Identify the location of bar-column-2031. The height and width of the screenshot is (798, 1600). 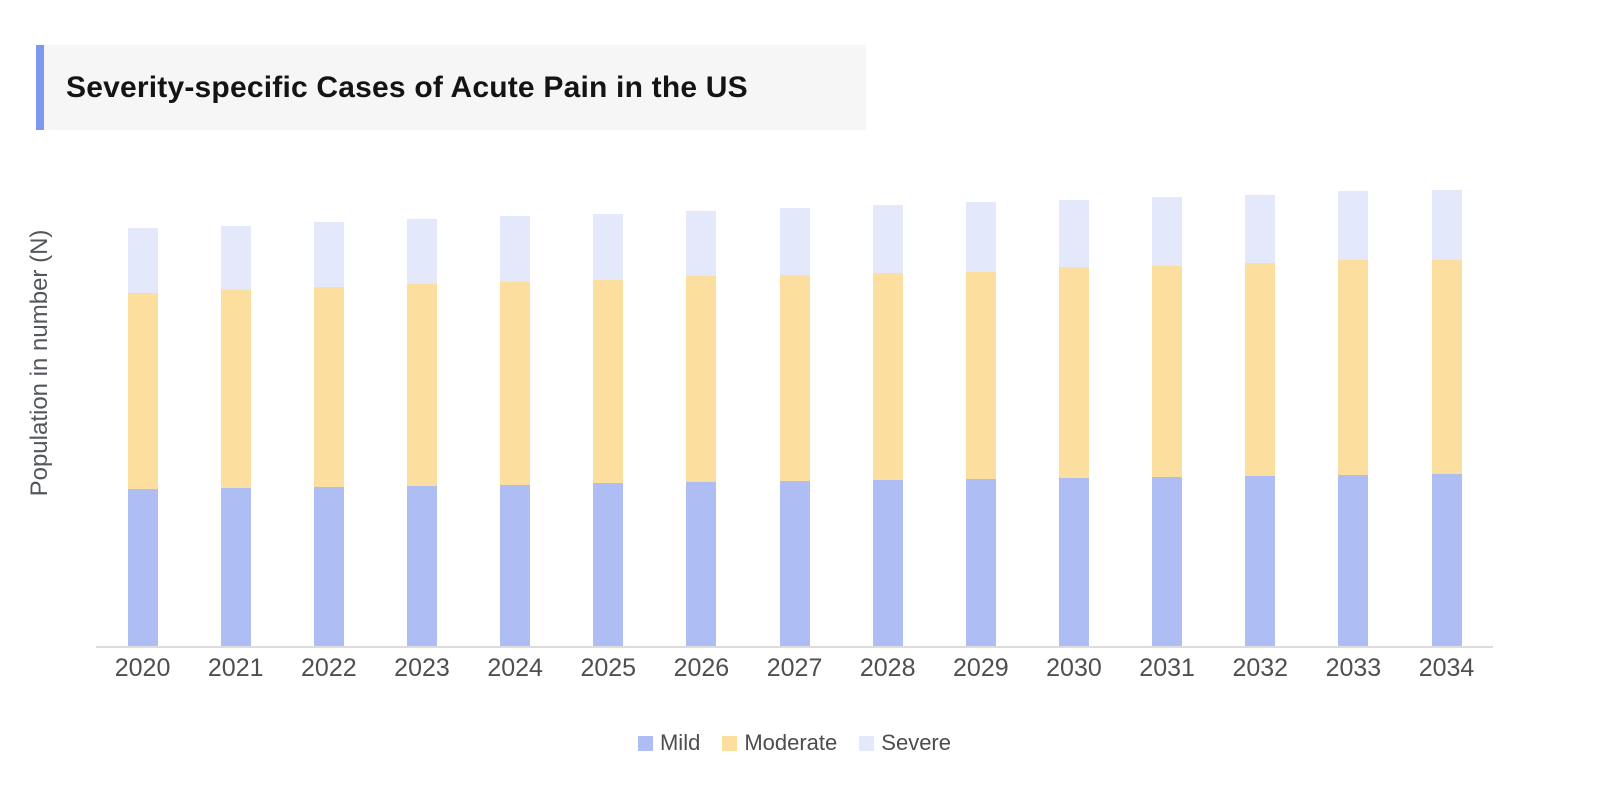
(1167, 412).